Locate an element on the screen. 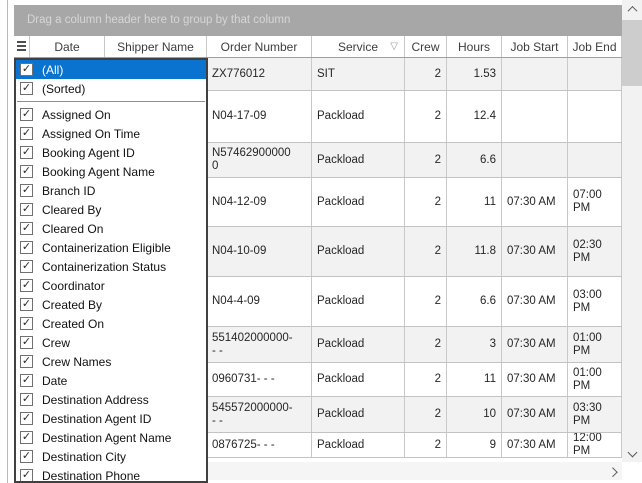 Image resolution: width=642 pixels, height=483 pixels. column-header-indicator is located at coordinates (22, 46).